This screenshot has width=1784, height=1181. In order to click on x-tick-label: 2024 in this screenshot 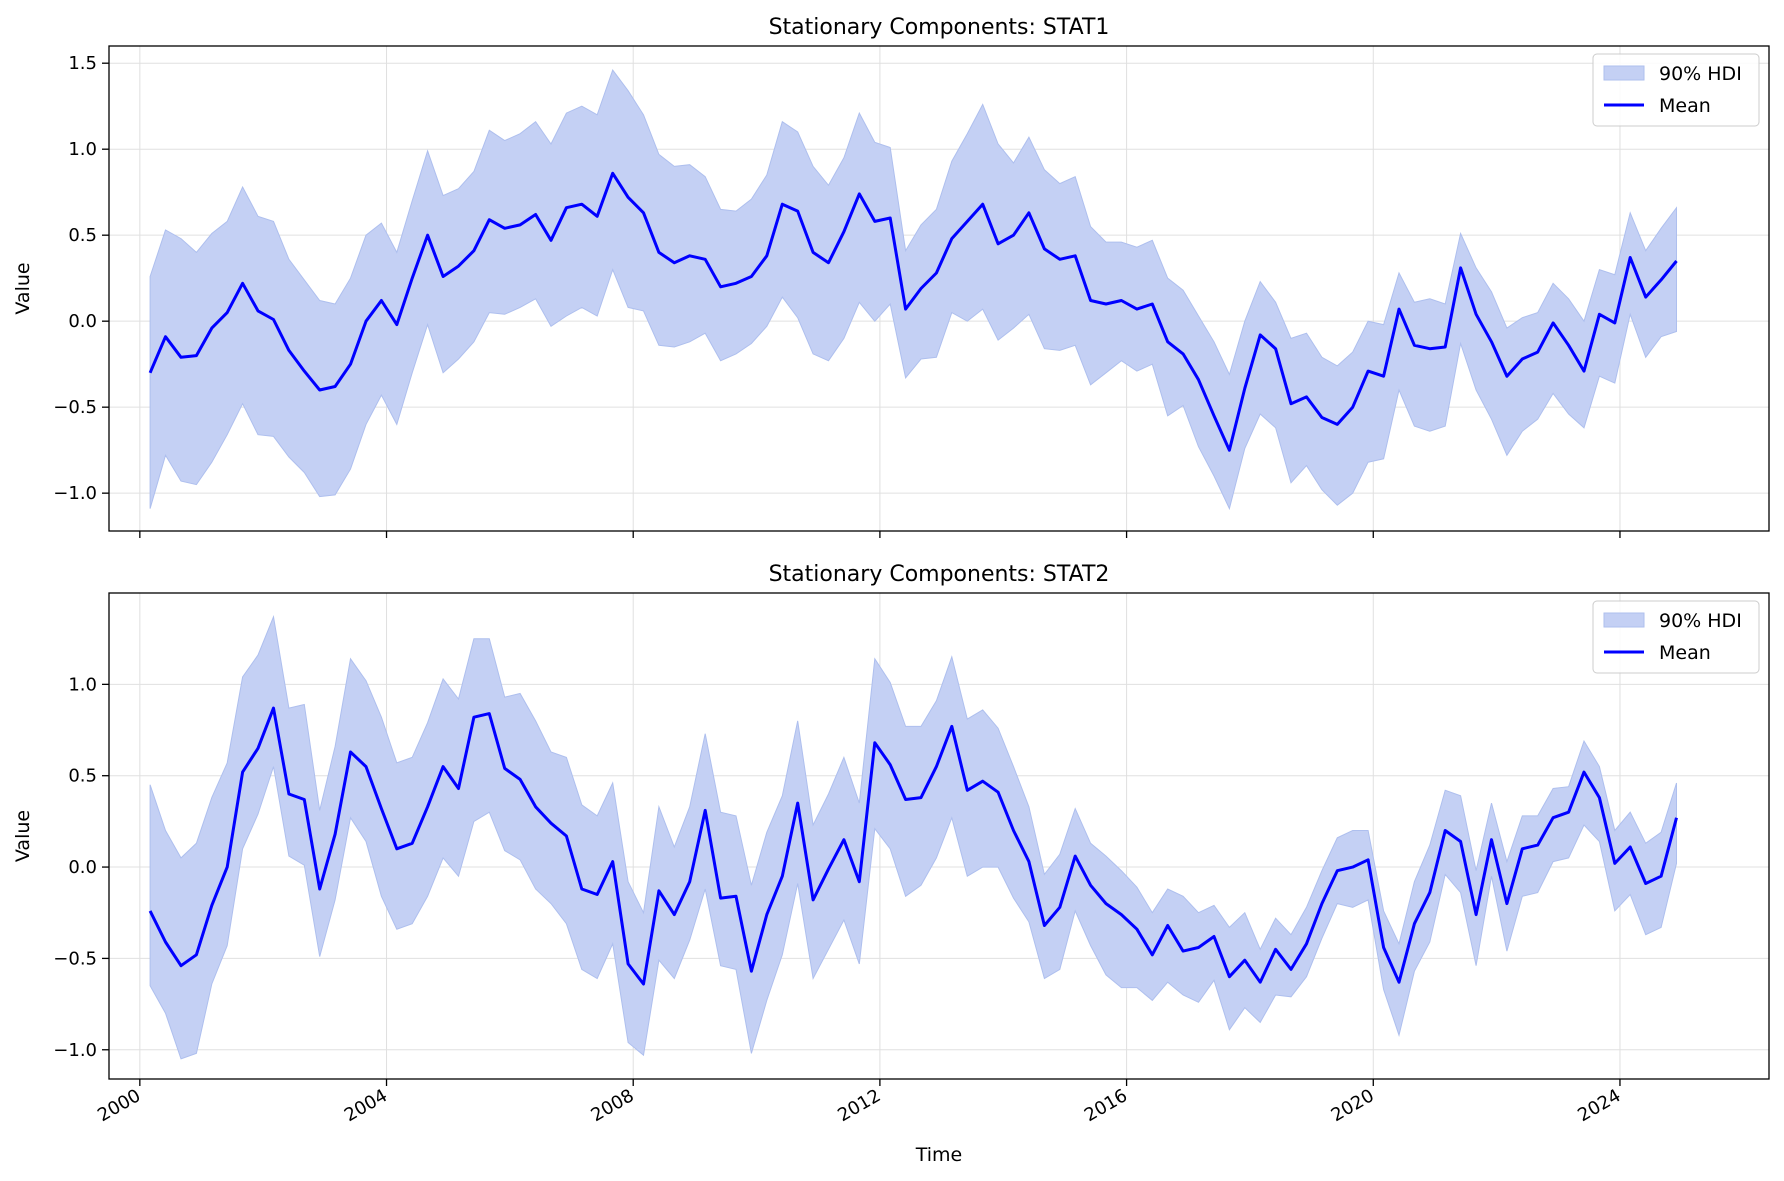, I will do `click(1599, 1105)`.